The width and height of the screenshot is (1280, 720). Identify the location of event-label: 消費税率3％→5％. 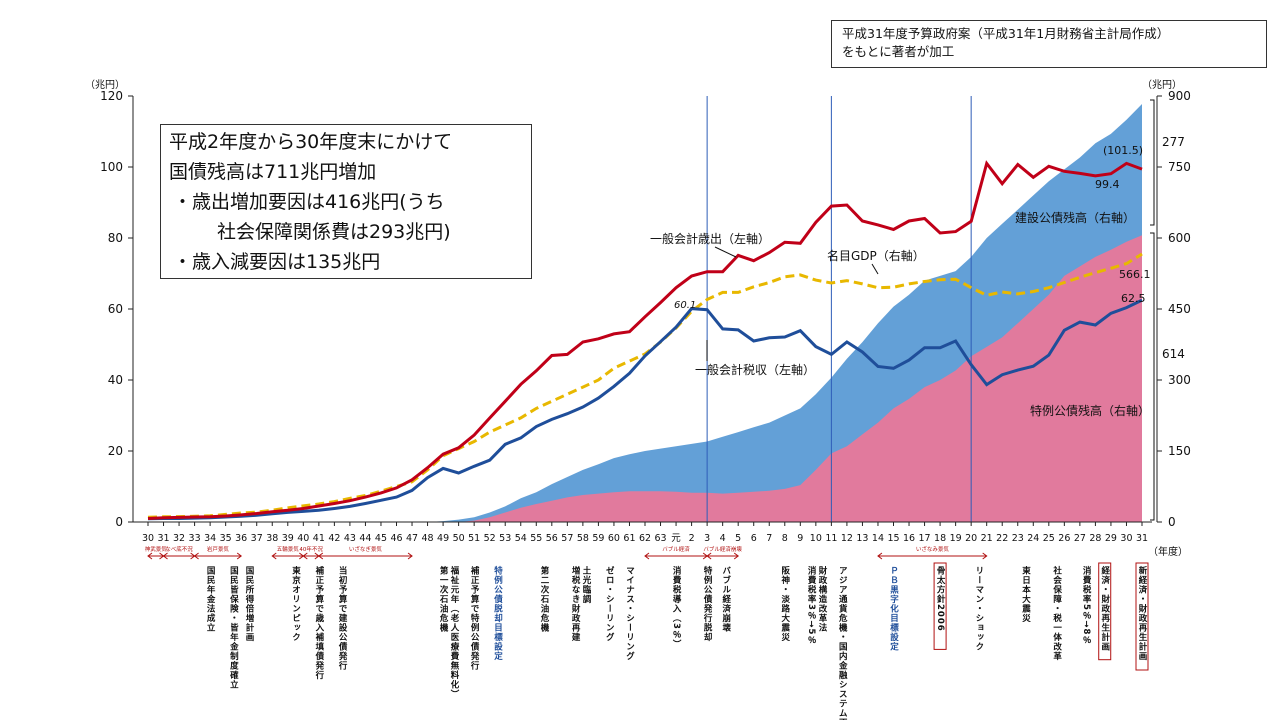
(811, 604).